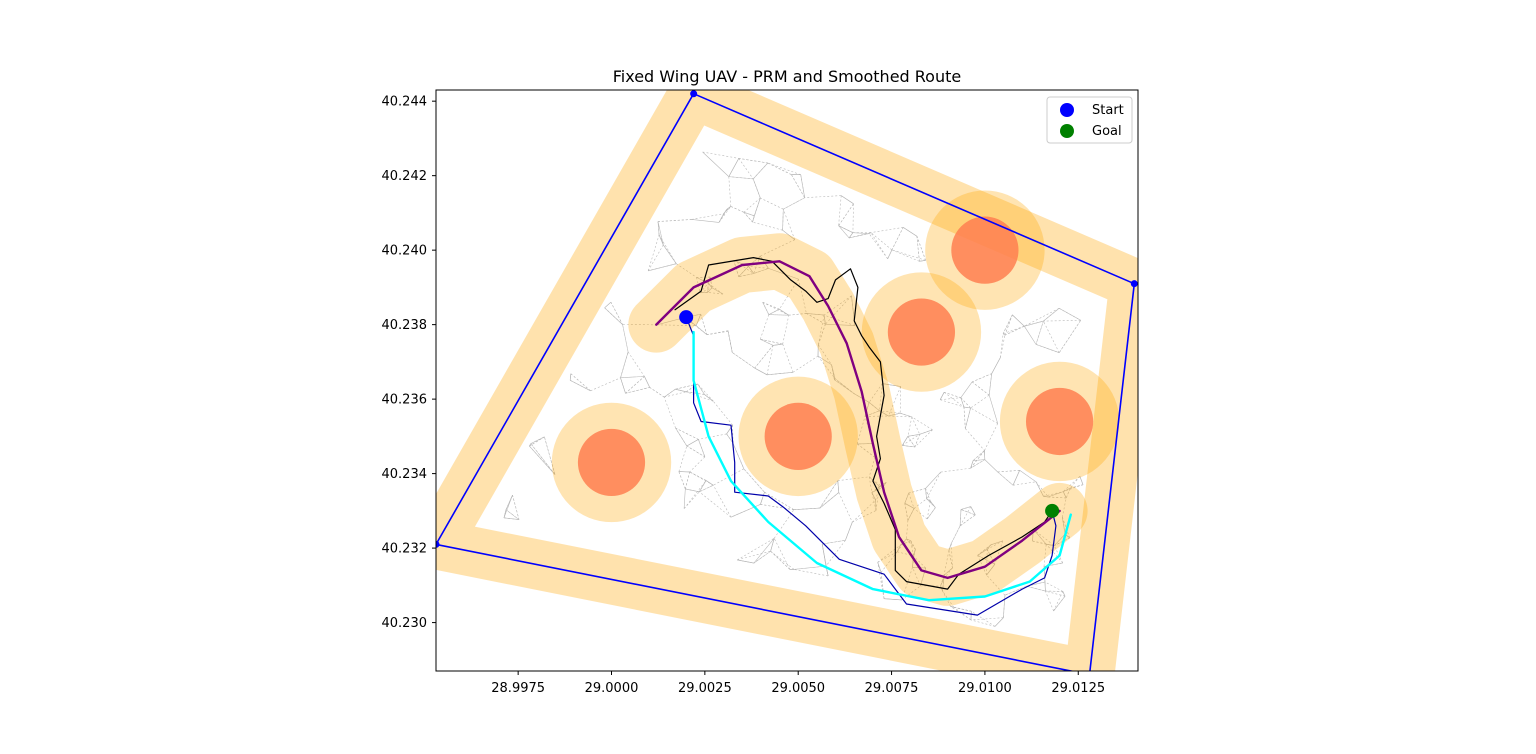 The width and height of the screenshot is (1536, 754). I want to click on boundary-vertex, so click(1134, 284).